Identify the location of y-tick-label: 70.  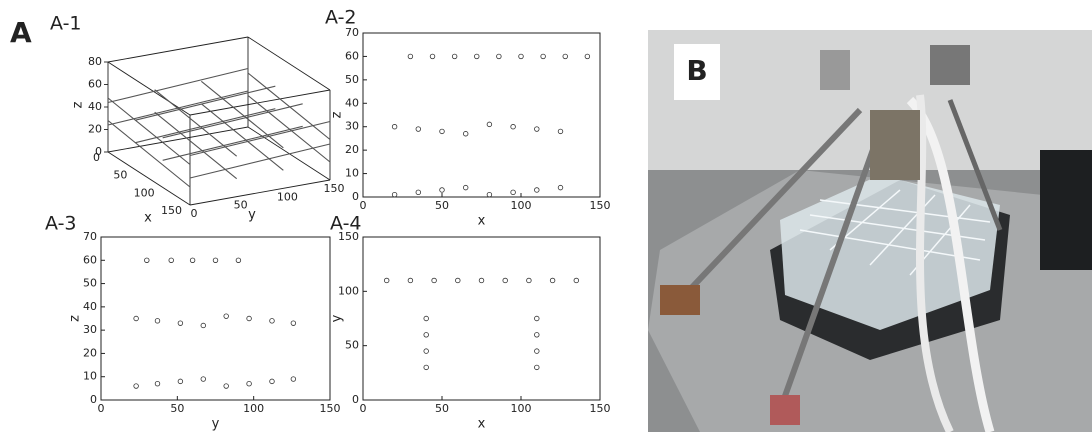
(352, 32).